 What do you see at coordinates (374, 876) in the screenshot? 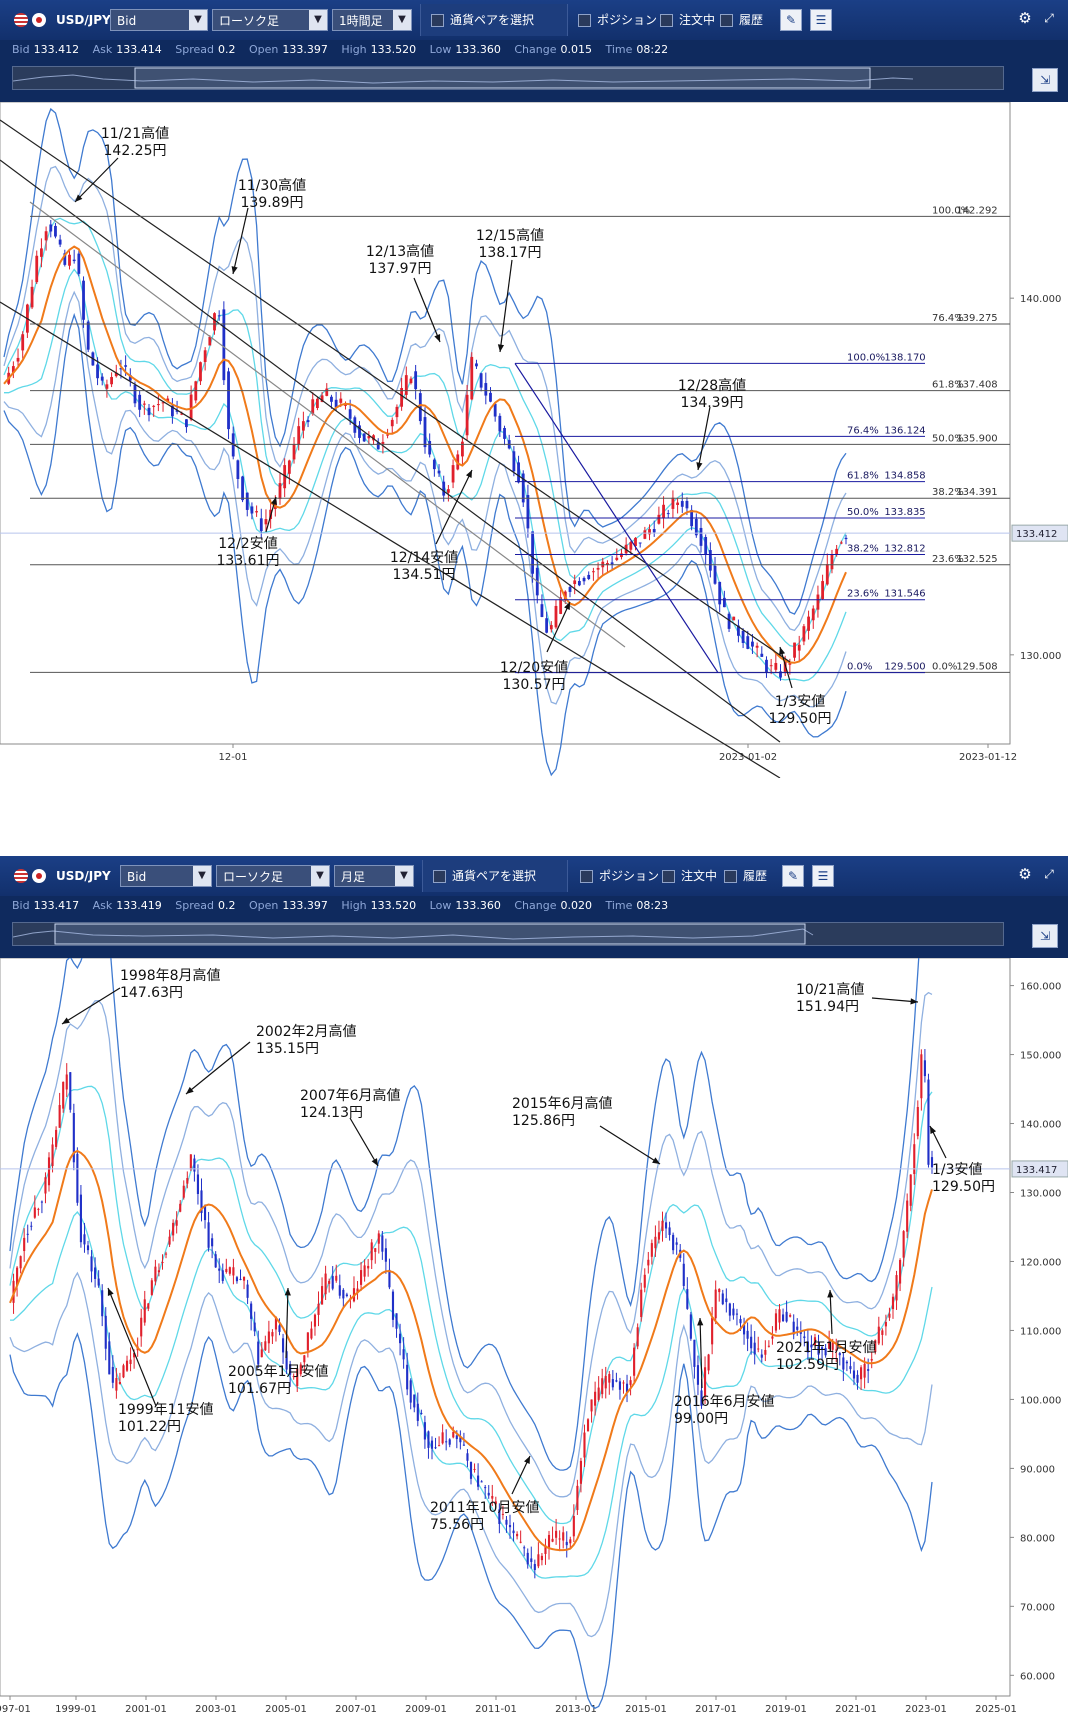
I see `timeframe-select: 月足 ▼` at bounding box center [374, 876].